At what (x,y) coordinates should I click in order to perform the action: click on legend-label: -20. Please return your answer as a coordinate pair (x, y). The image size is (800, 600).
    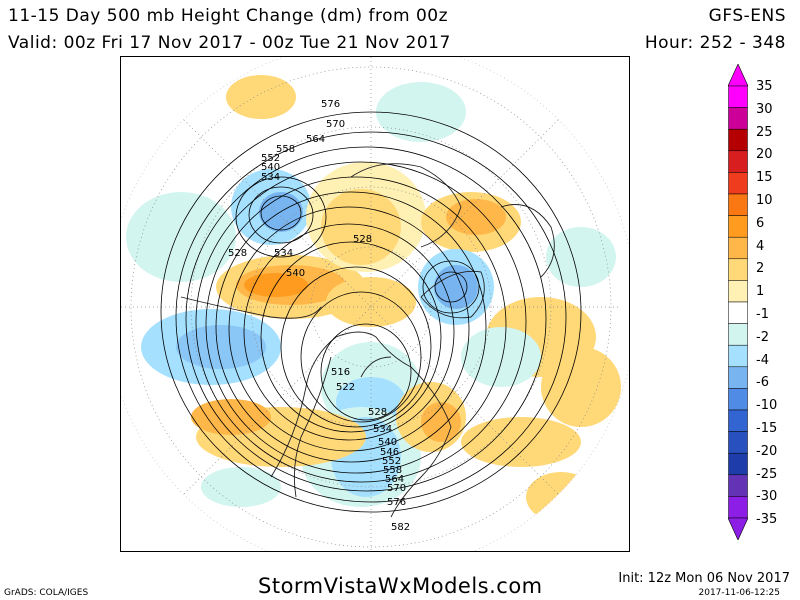
    Looking at the image, I should click on (767, 451).